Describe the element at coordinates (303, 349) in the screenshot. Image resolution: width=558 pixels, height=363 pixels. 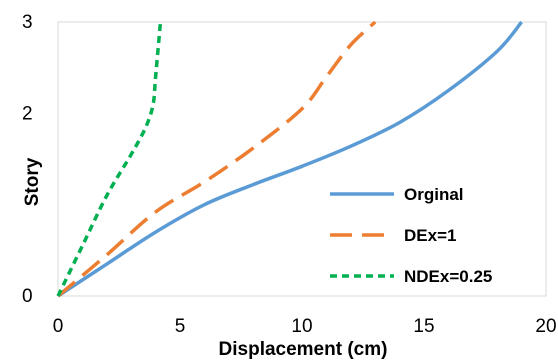
I see `x-axis-title: Displacement (cm)` at that location.